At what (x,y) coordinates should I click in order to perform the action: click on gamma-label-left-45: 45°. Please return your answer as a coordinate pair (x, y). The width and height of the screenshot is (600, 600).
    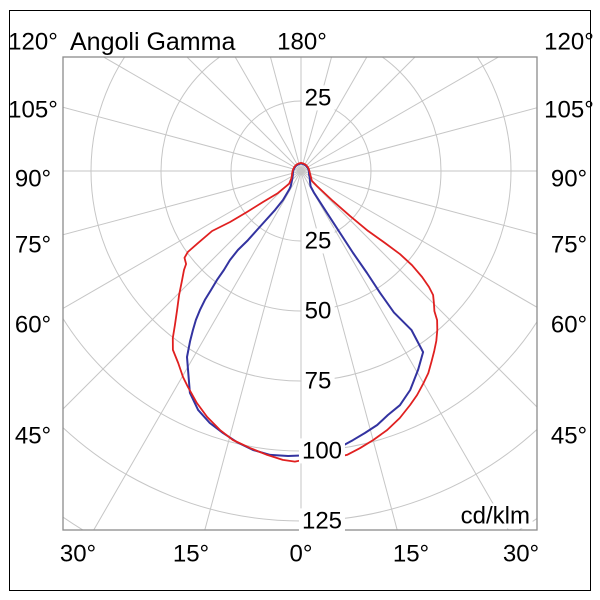
    Looking at the image, I should click on (33, 436).